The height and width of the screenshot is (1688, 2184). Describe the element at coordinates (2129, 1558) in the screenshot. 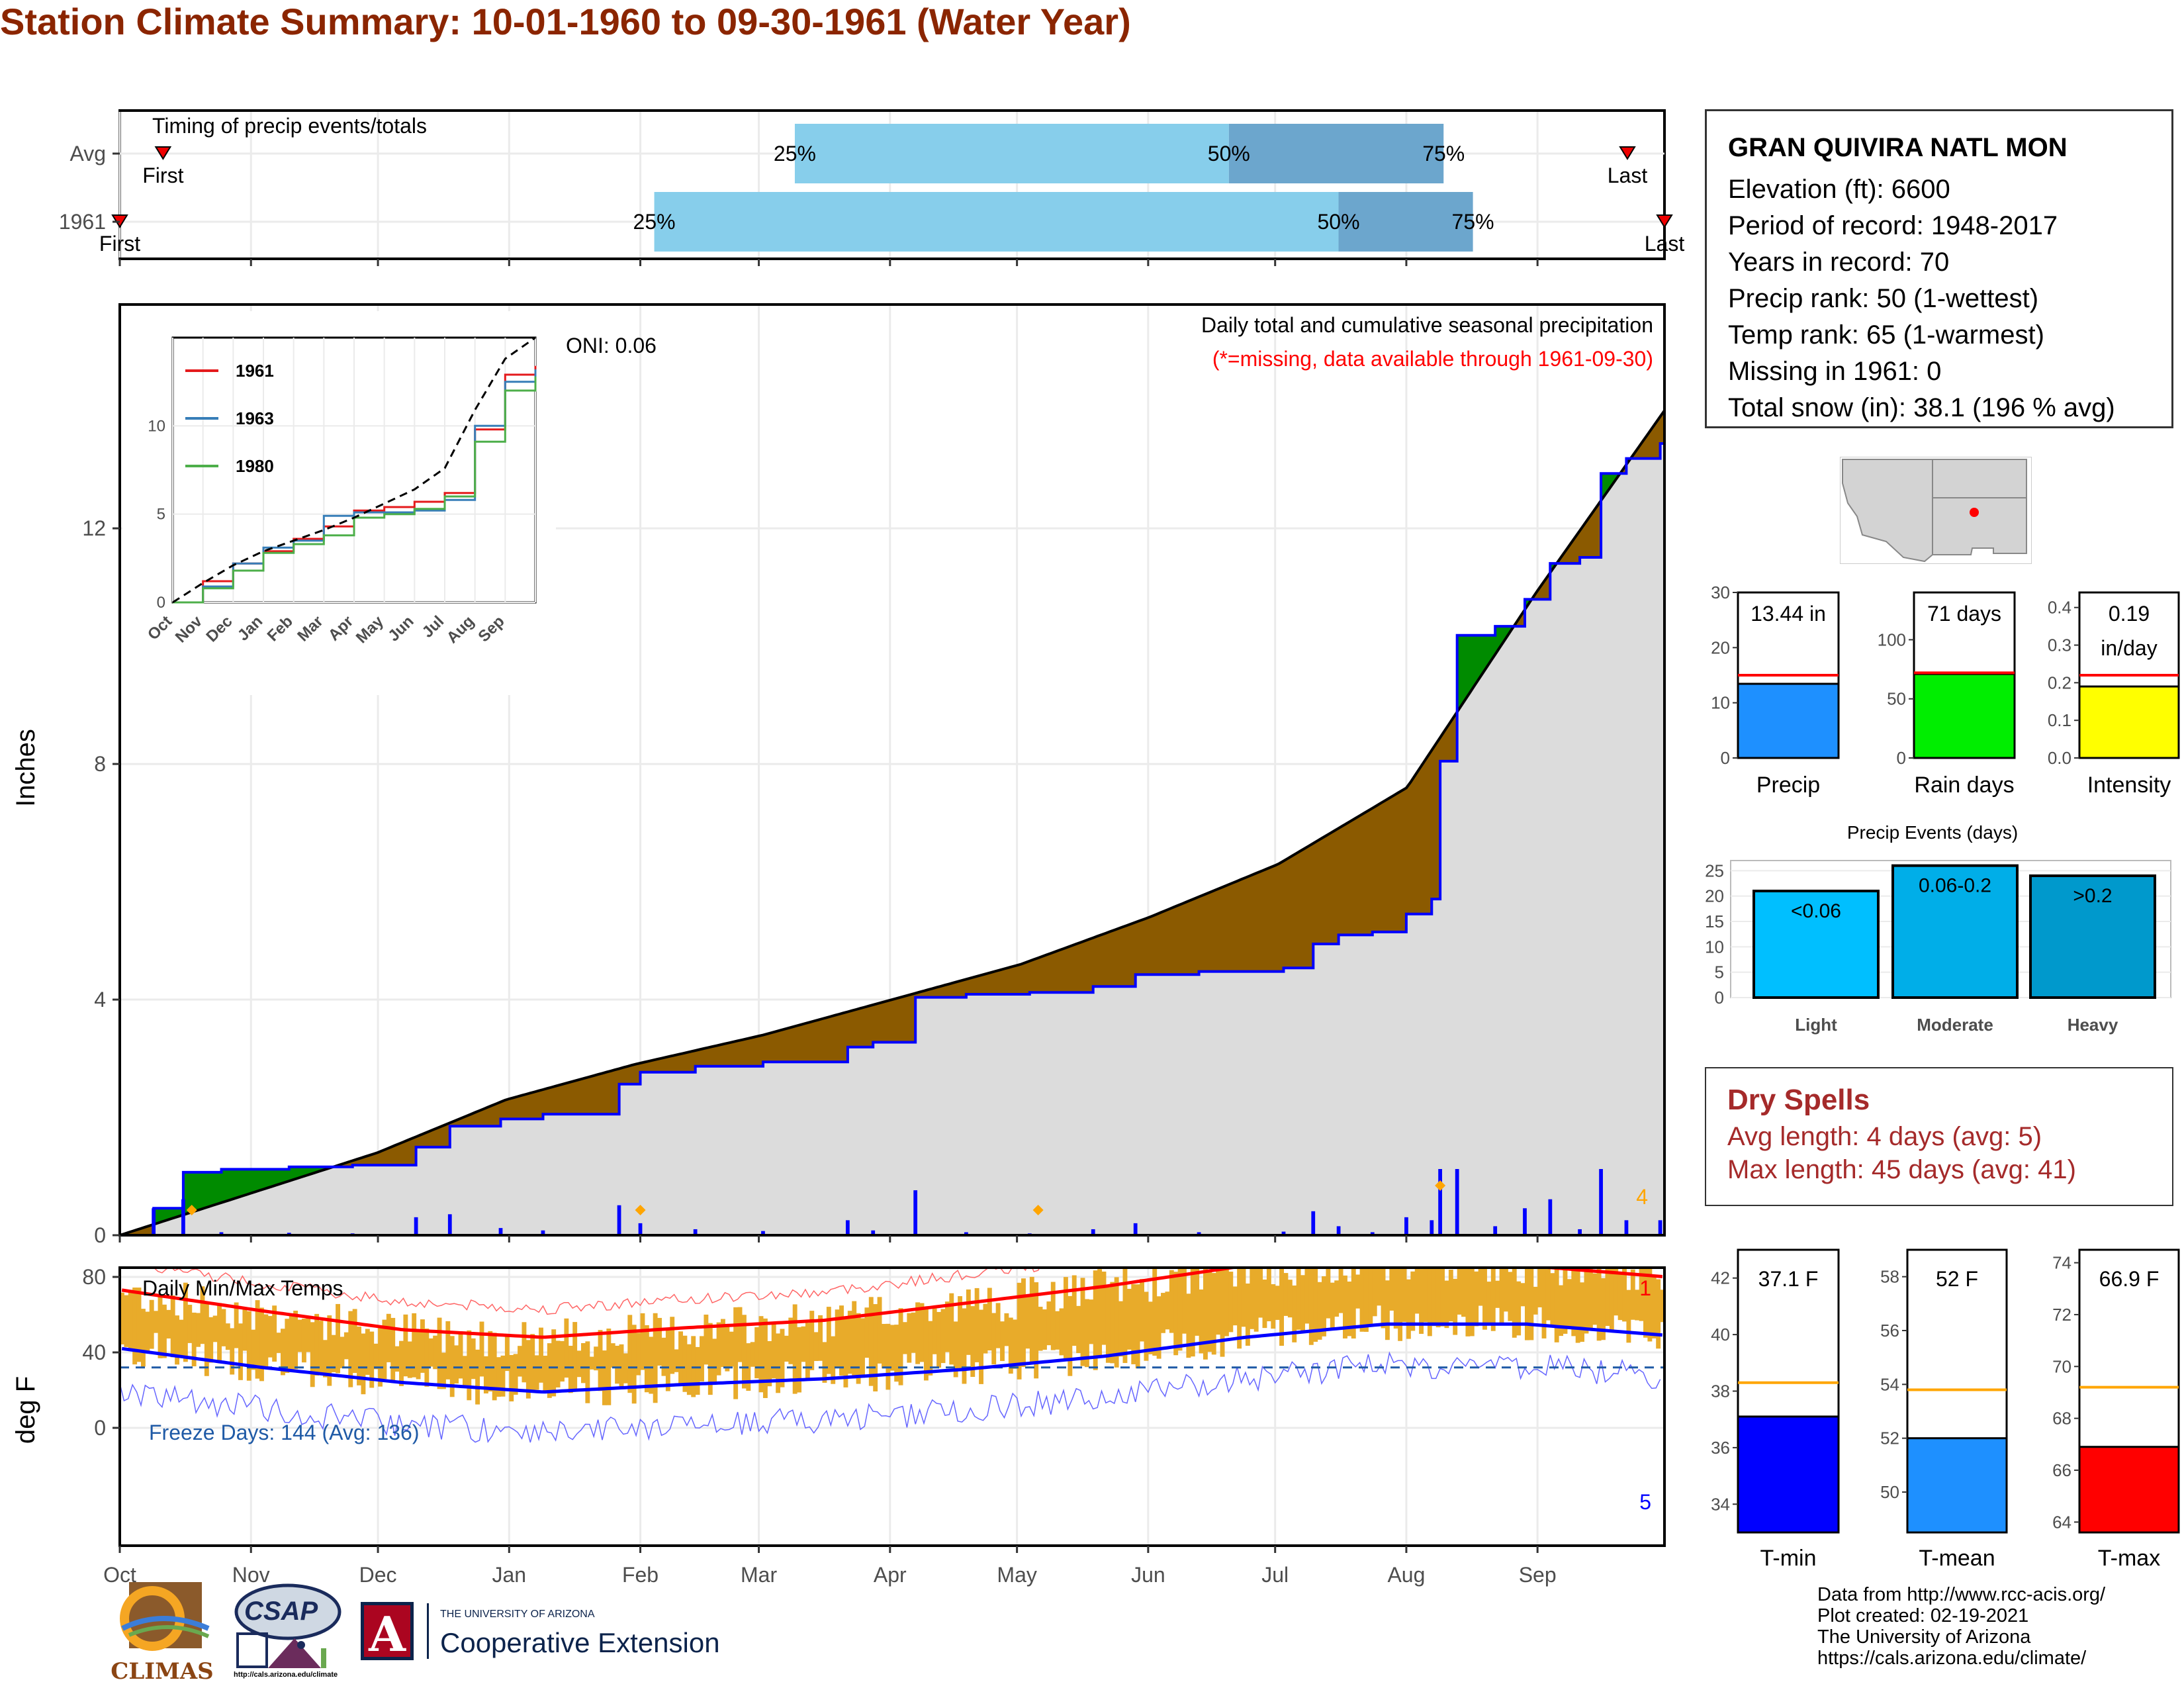

I see `temp-summary-label: T-max` at that location.